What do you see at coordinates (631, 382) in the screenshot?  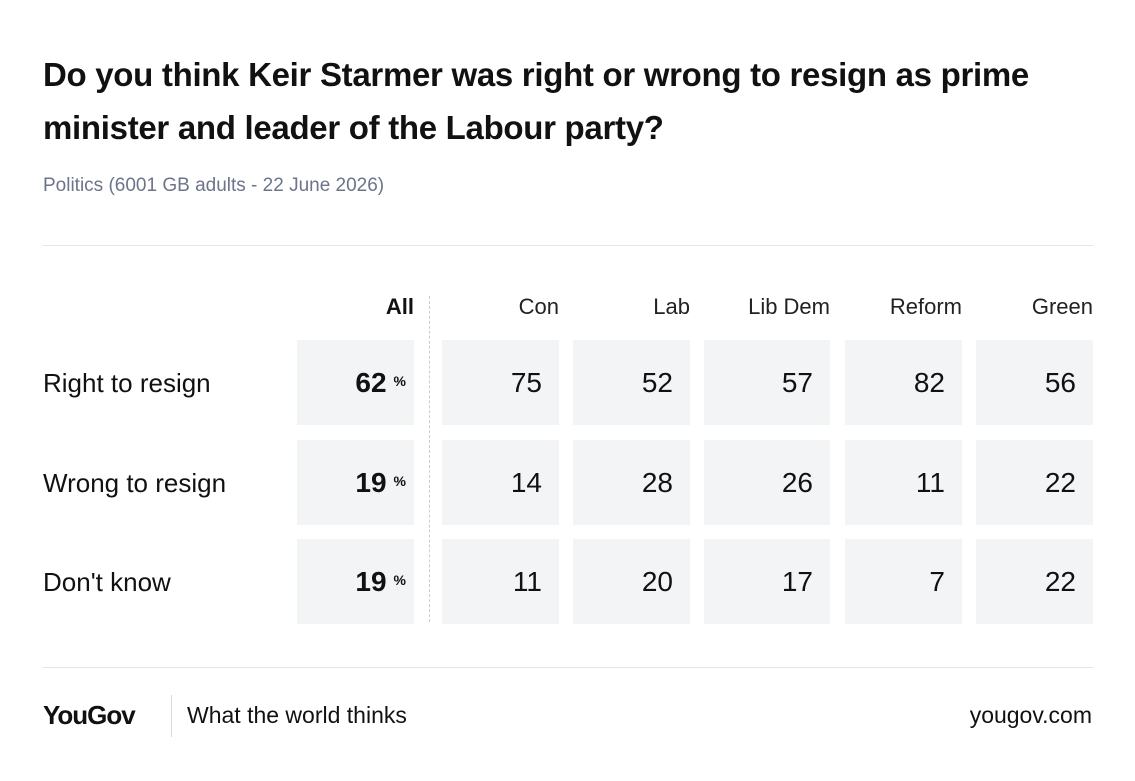 I see `cell-value: 52` at bounding box center [631, 382].